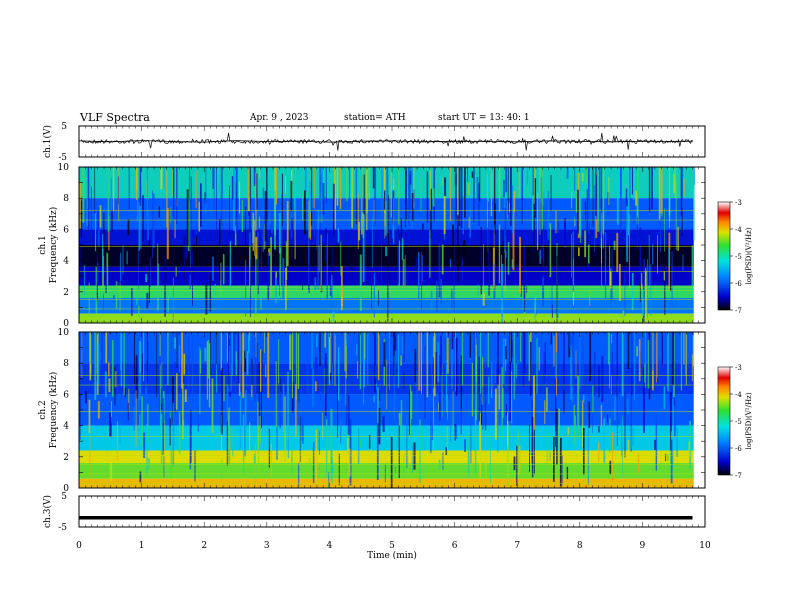  What do you see at coordinates (47, 141) in the screenshot?
I see `y-axis-label: ch.1(V)` at bounding box center [47, 141].